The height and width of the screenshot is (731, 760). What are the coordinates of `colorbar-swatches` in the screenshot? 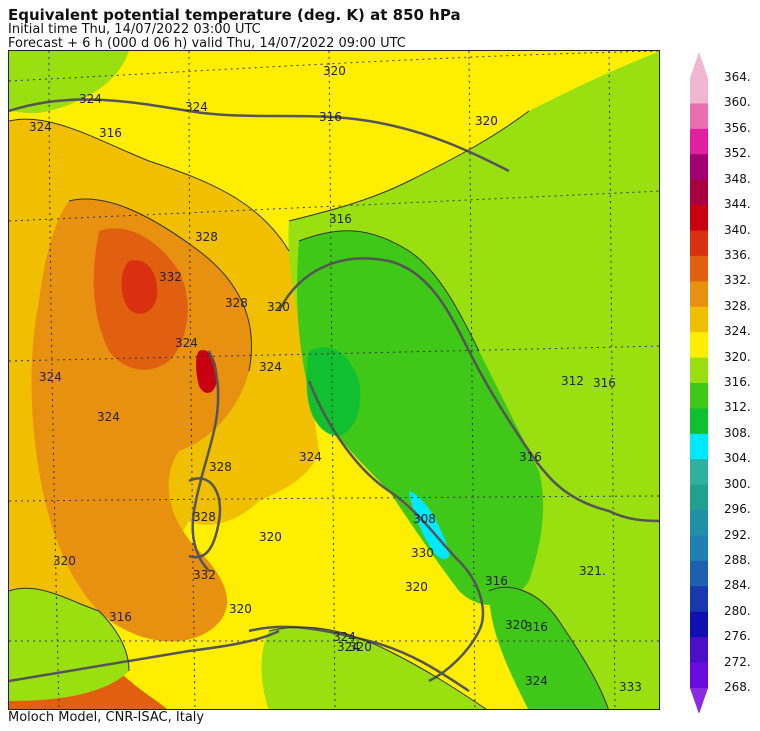 It's located at (699, 383).